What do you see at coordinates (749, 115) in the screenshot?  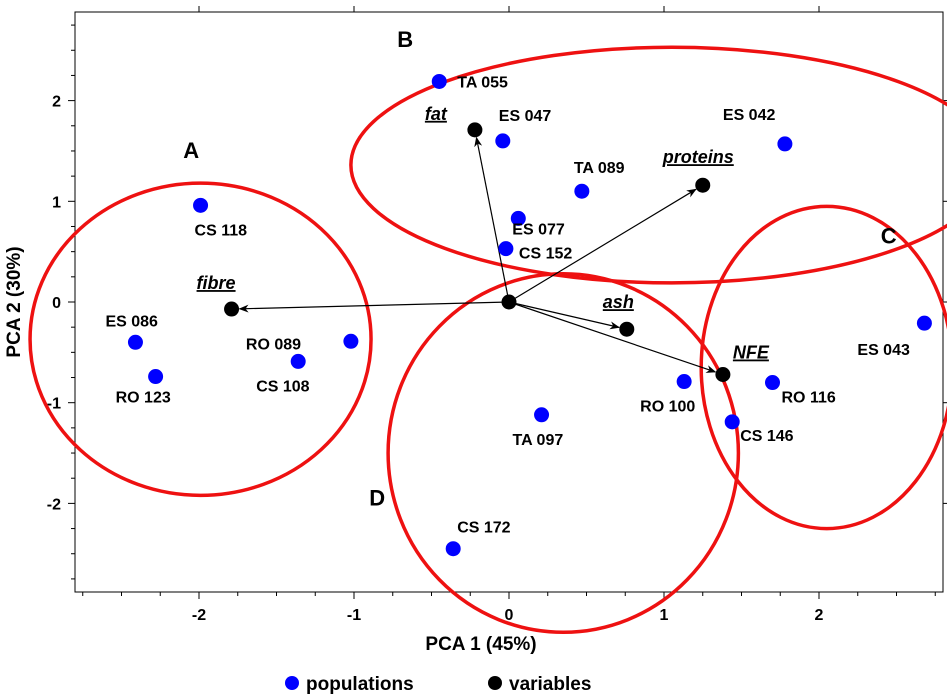 I see `population-label-es-042: ES 042` at bounding box center [749, 115].